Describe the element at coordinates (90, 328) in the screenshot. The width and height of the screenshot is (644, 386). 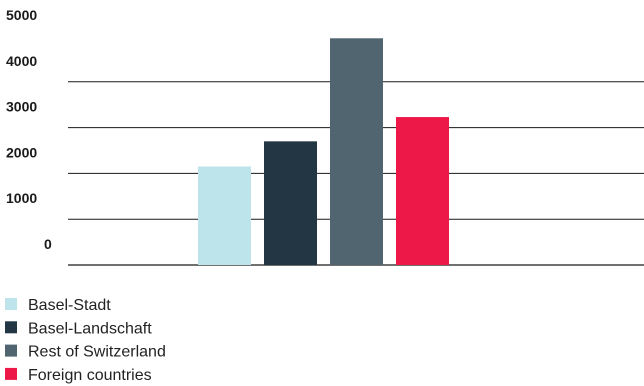
I see `legend-label: Basel-Landschaft` at that location.